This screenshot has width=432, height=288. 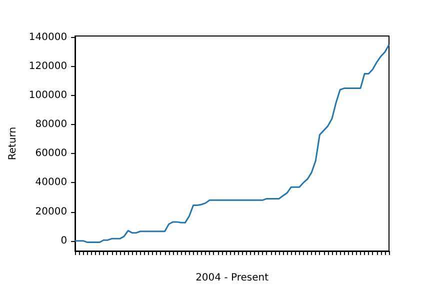 I want to click on y-tick-label: 120000, so click(x=48, y=66).